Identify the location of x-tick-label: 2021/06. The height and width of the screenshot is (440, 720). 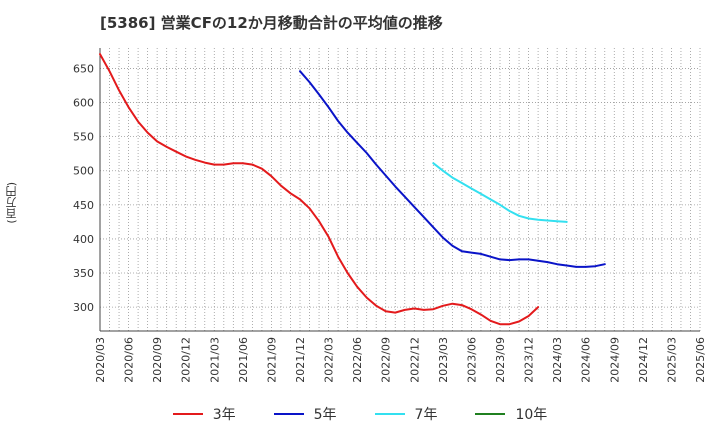
(243, 360).